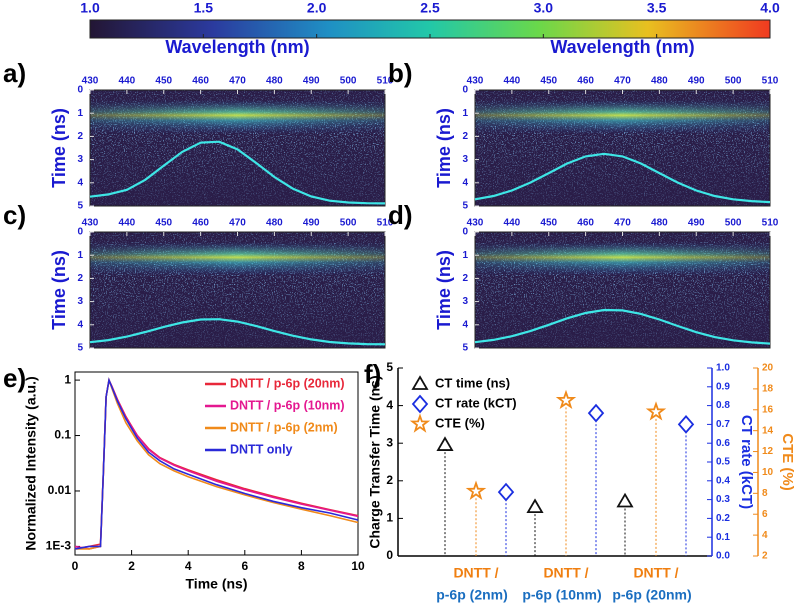 This screenshot has width=796, height=610. What do you see at coordinates (565, 573) in the screenshot?
I see `category-label: DNTT /` at bounding box center [565, 573].